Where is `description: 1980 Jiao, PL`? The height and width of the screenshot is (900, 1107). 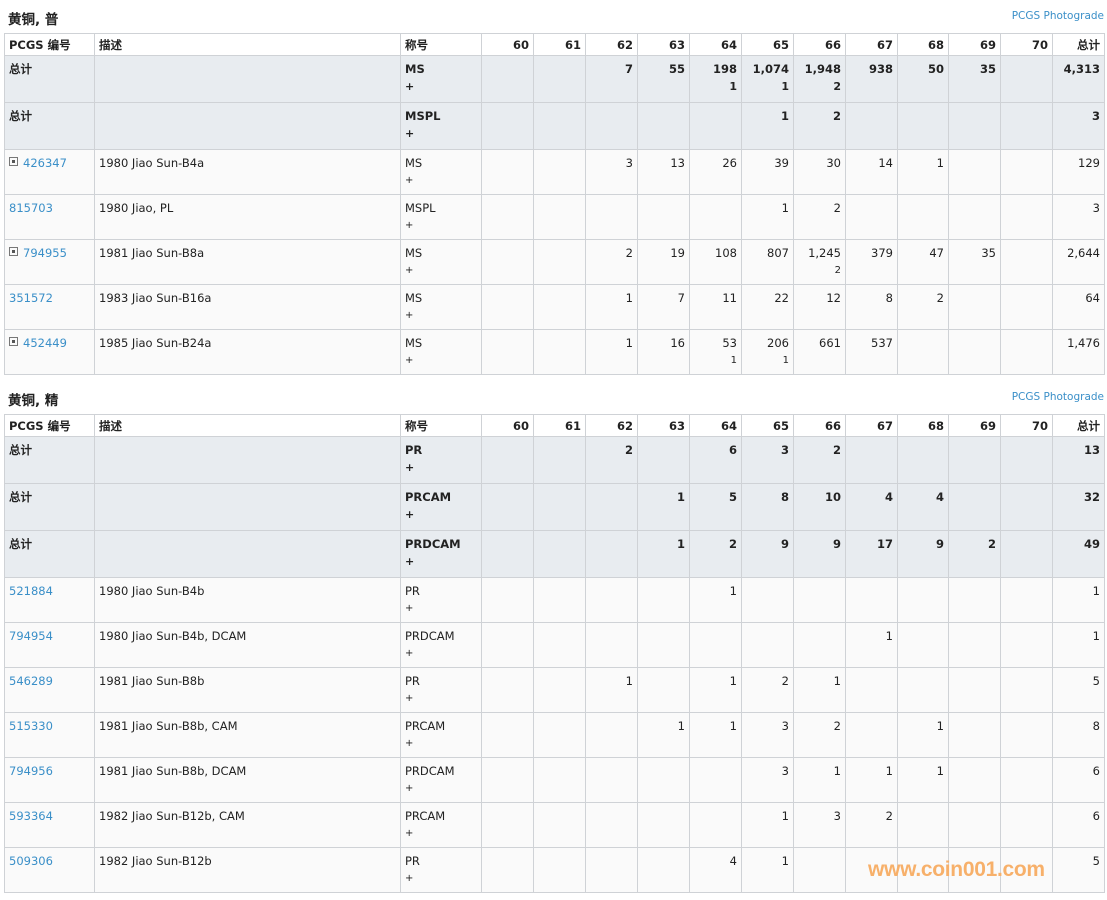
description: 1980 Jiao, PL is located at coordinates (247, 217).